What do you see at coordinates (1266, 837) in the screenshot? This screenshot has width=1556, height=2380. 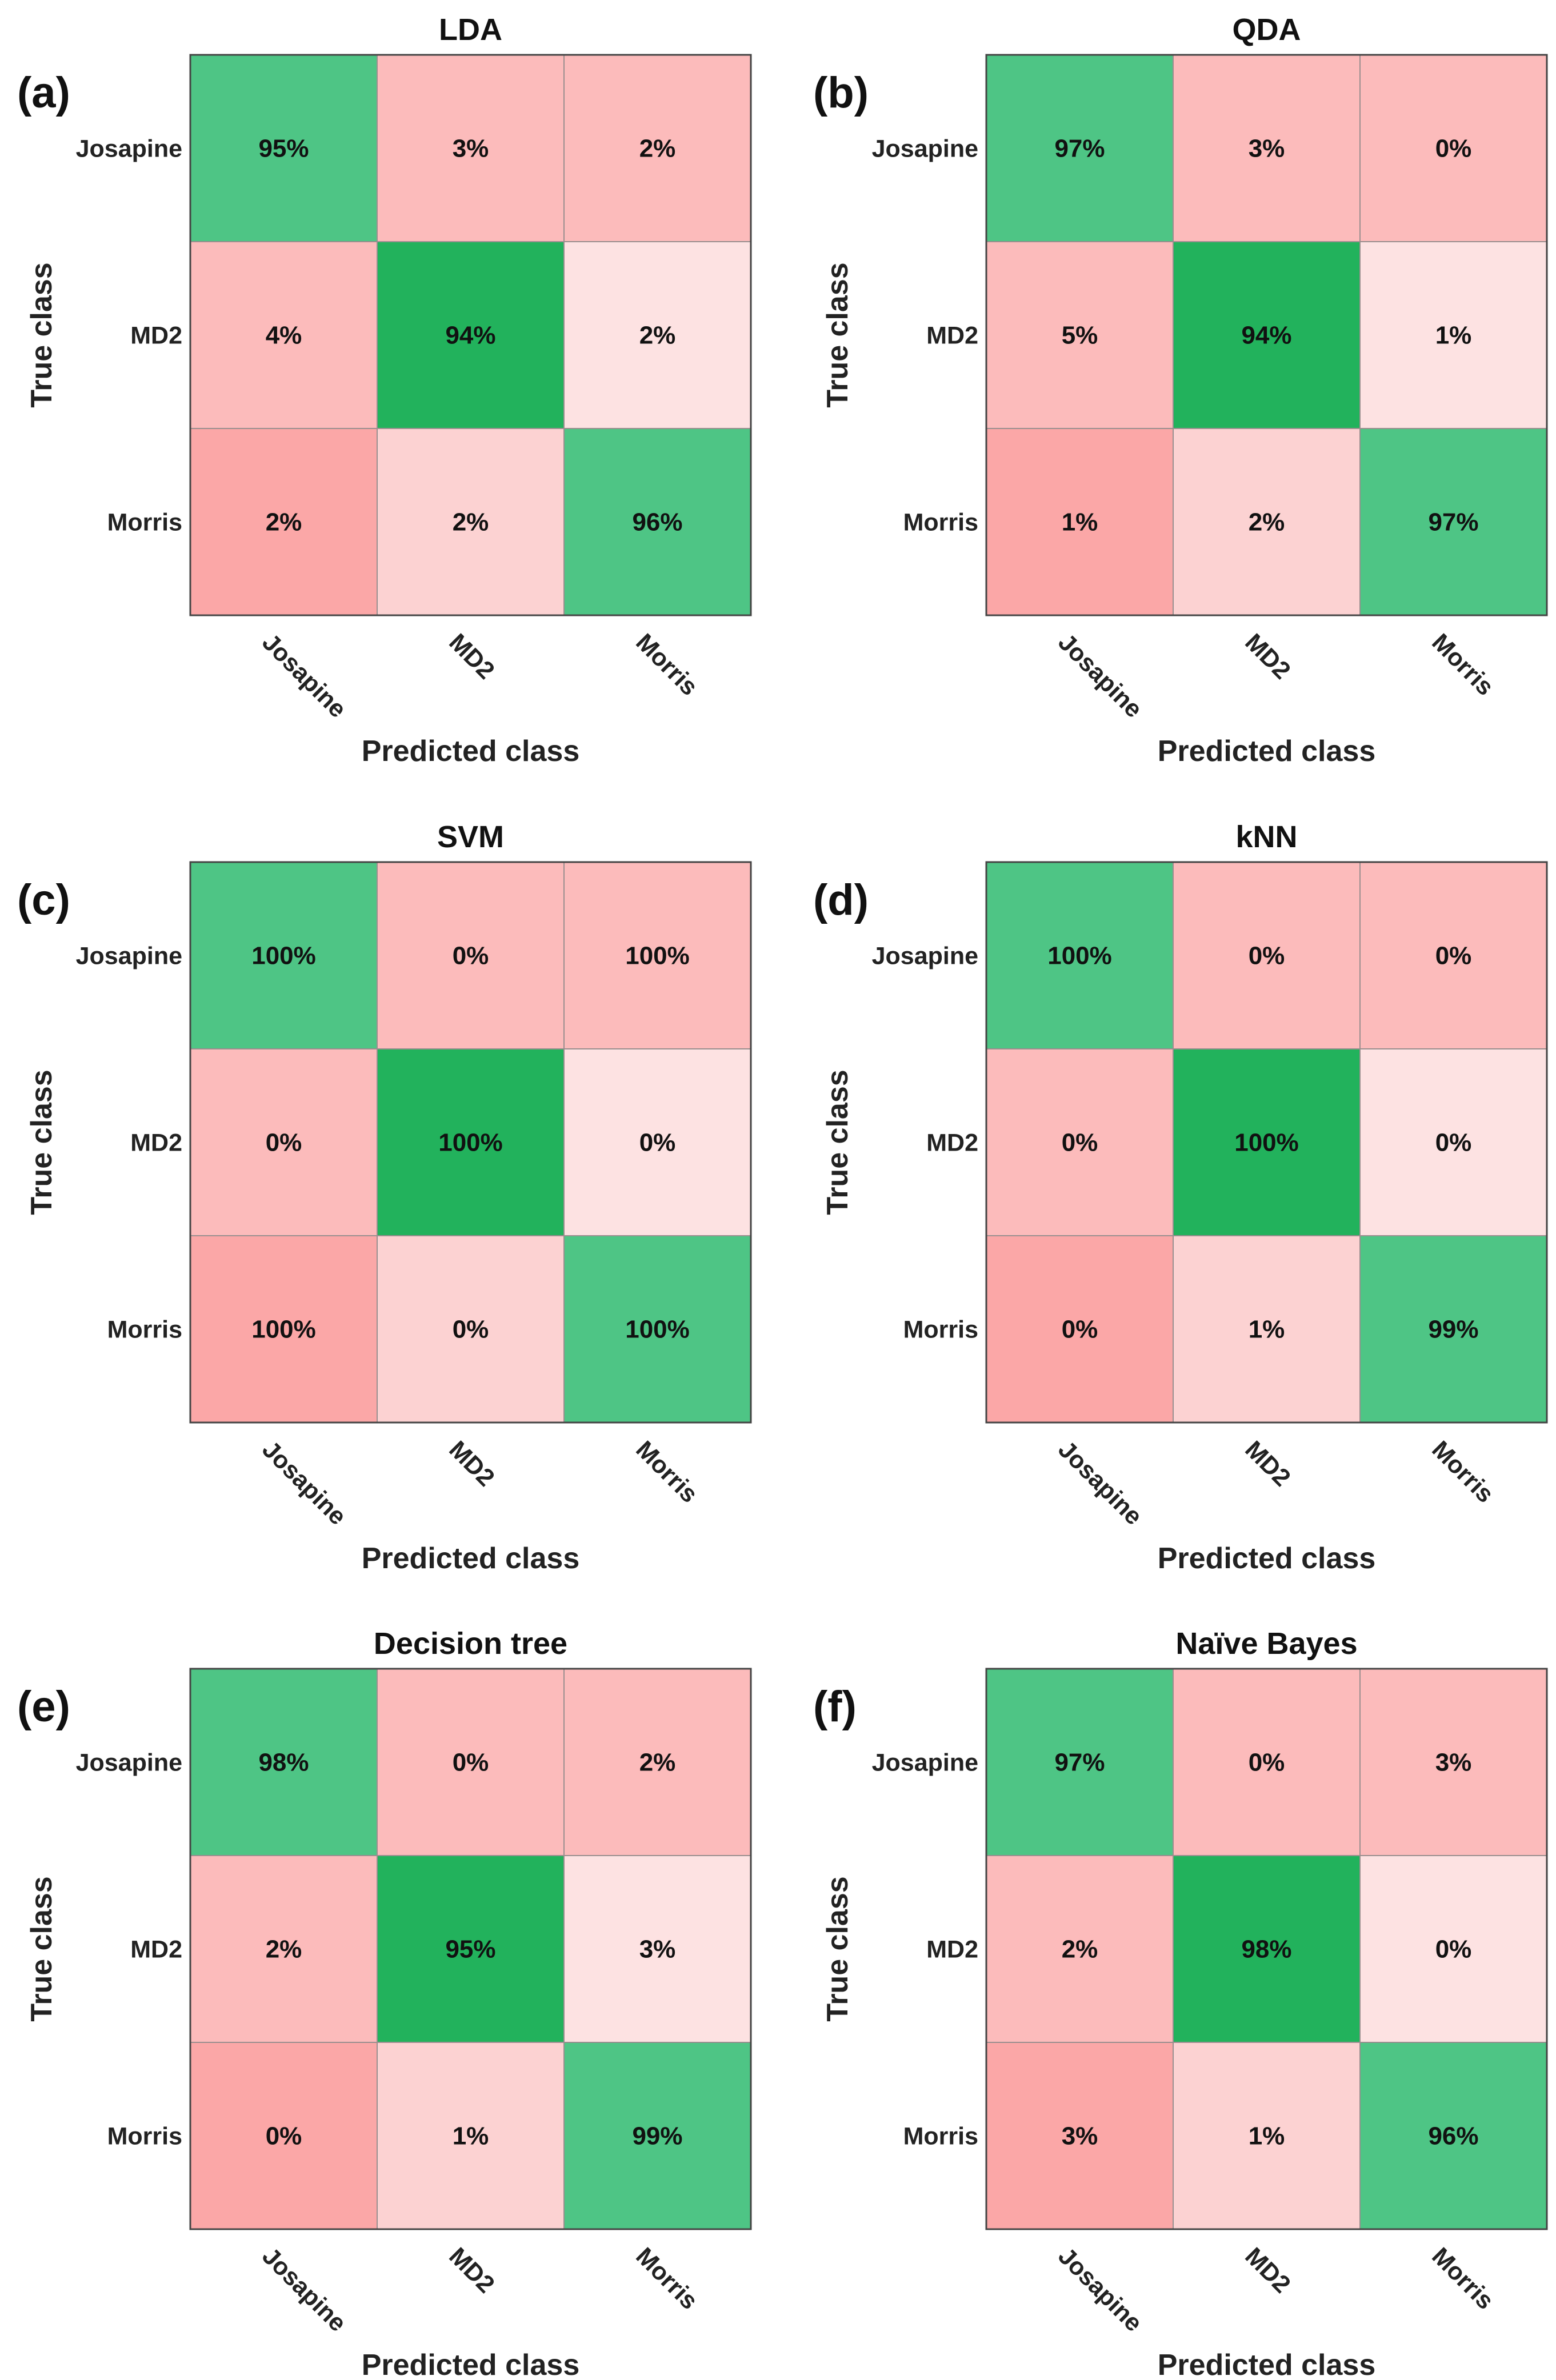 I see `panel-title: kNN` at bounding box center [1266, 837].